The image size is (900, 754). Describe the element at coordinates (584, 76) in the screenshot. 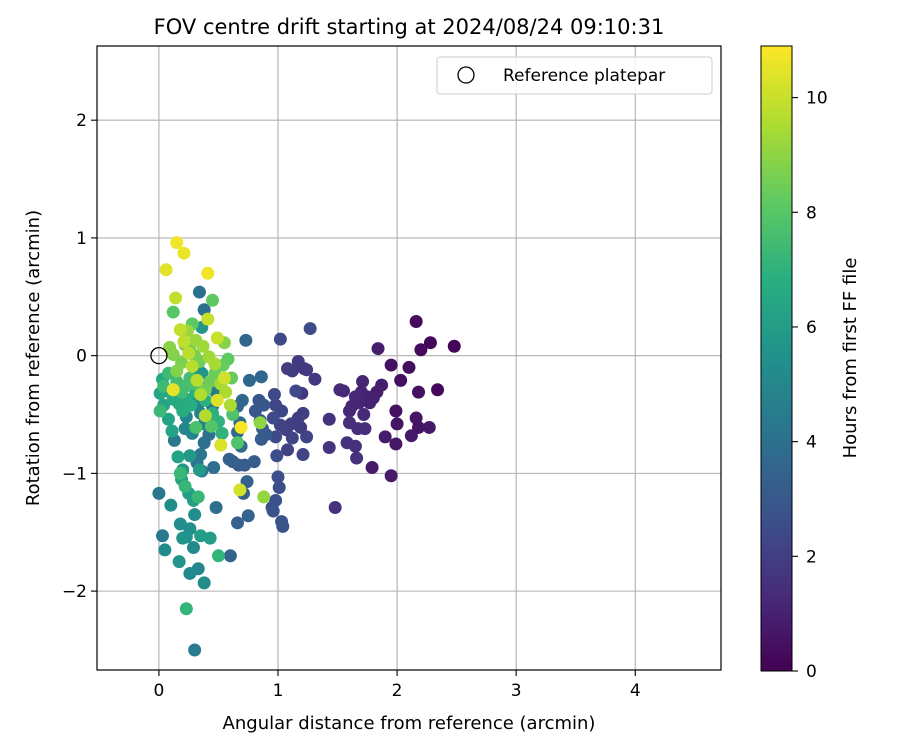

I see `legend-entry-reference-platepar: Reference platepar` at that location.